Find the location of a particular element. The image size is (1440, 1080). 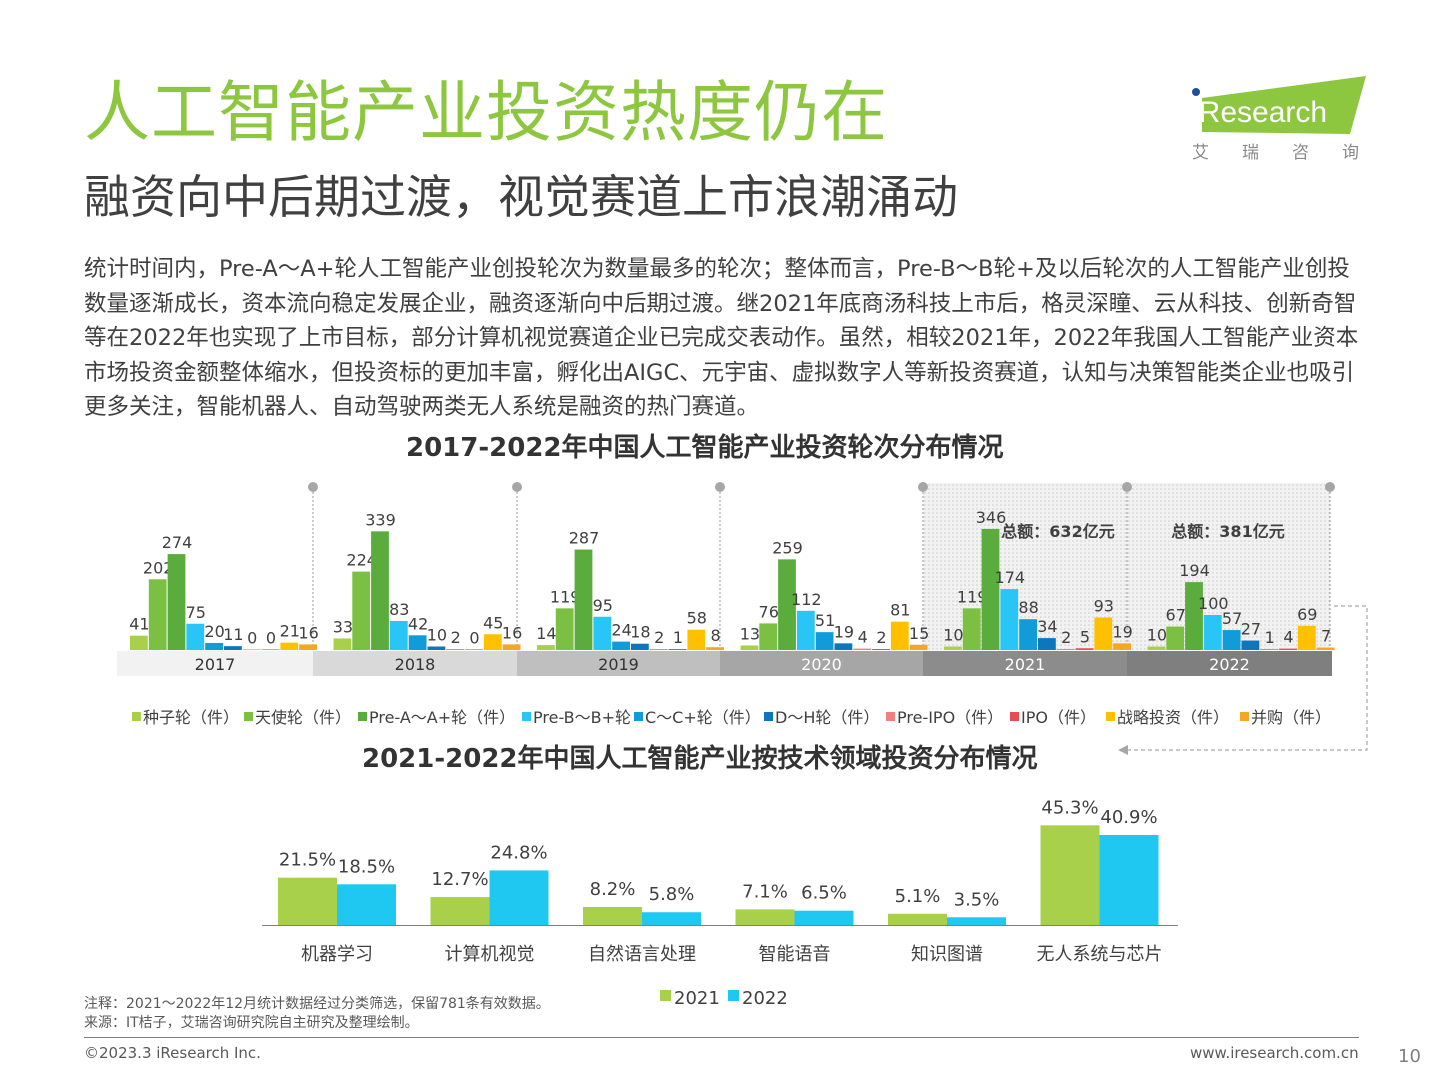

bar-label-2021-8: 93 is located at coordinates (1104, 605).